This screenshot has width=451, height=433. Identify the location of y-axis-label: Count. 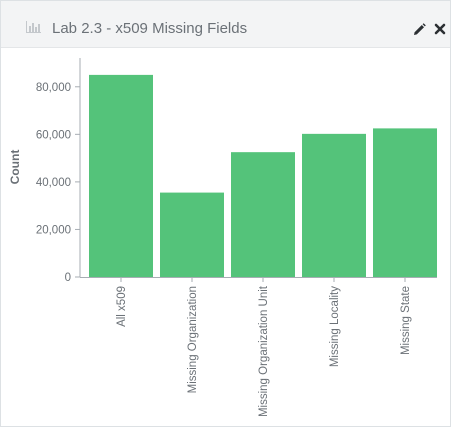
(15, 167).